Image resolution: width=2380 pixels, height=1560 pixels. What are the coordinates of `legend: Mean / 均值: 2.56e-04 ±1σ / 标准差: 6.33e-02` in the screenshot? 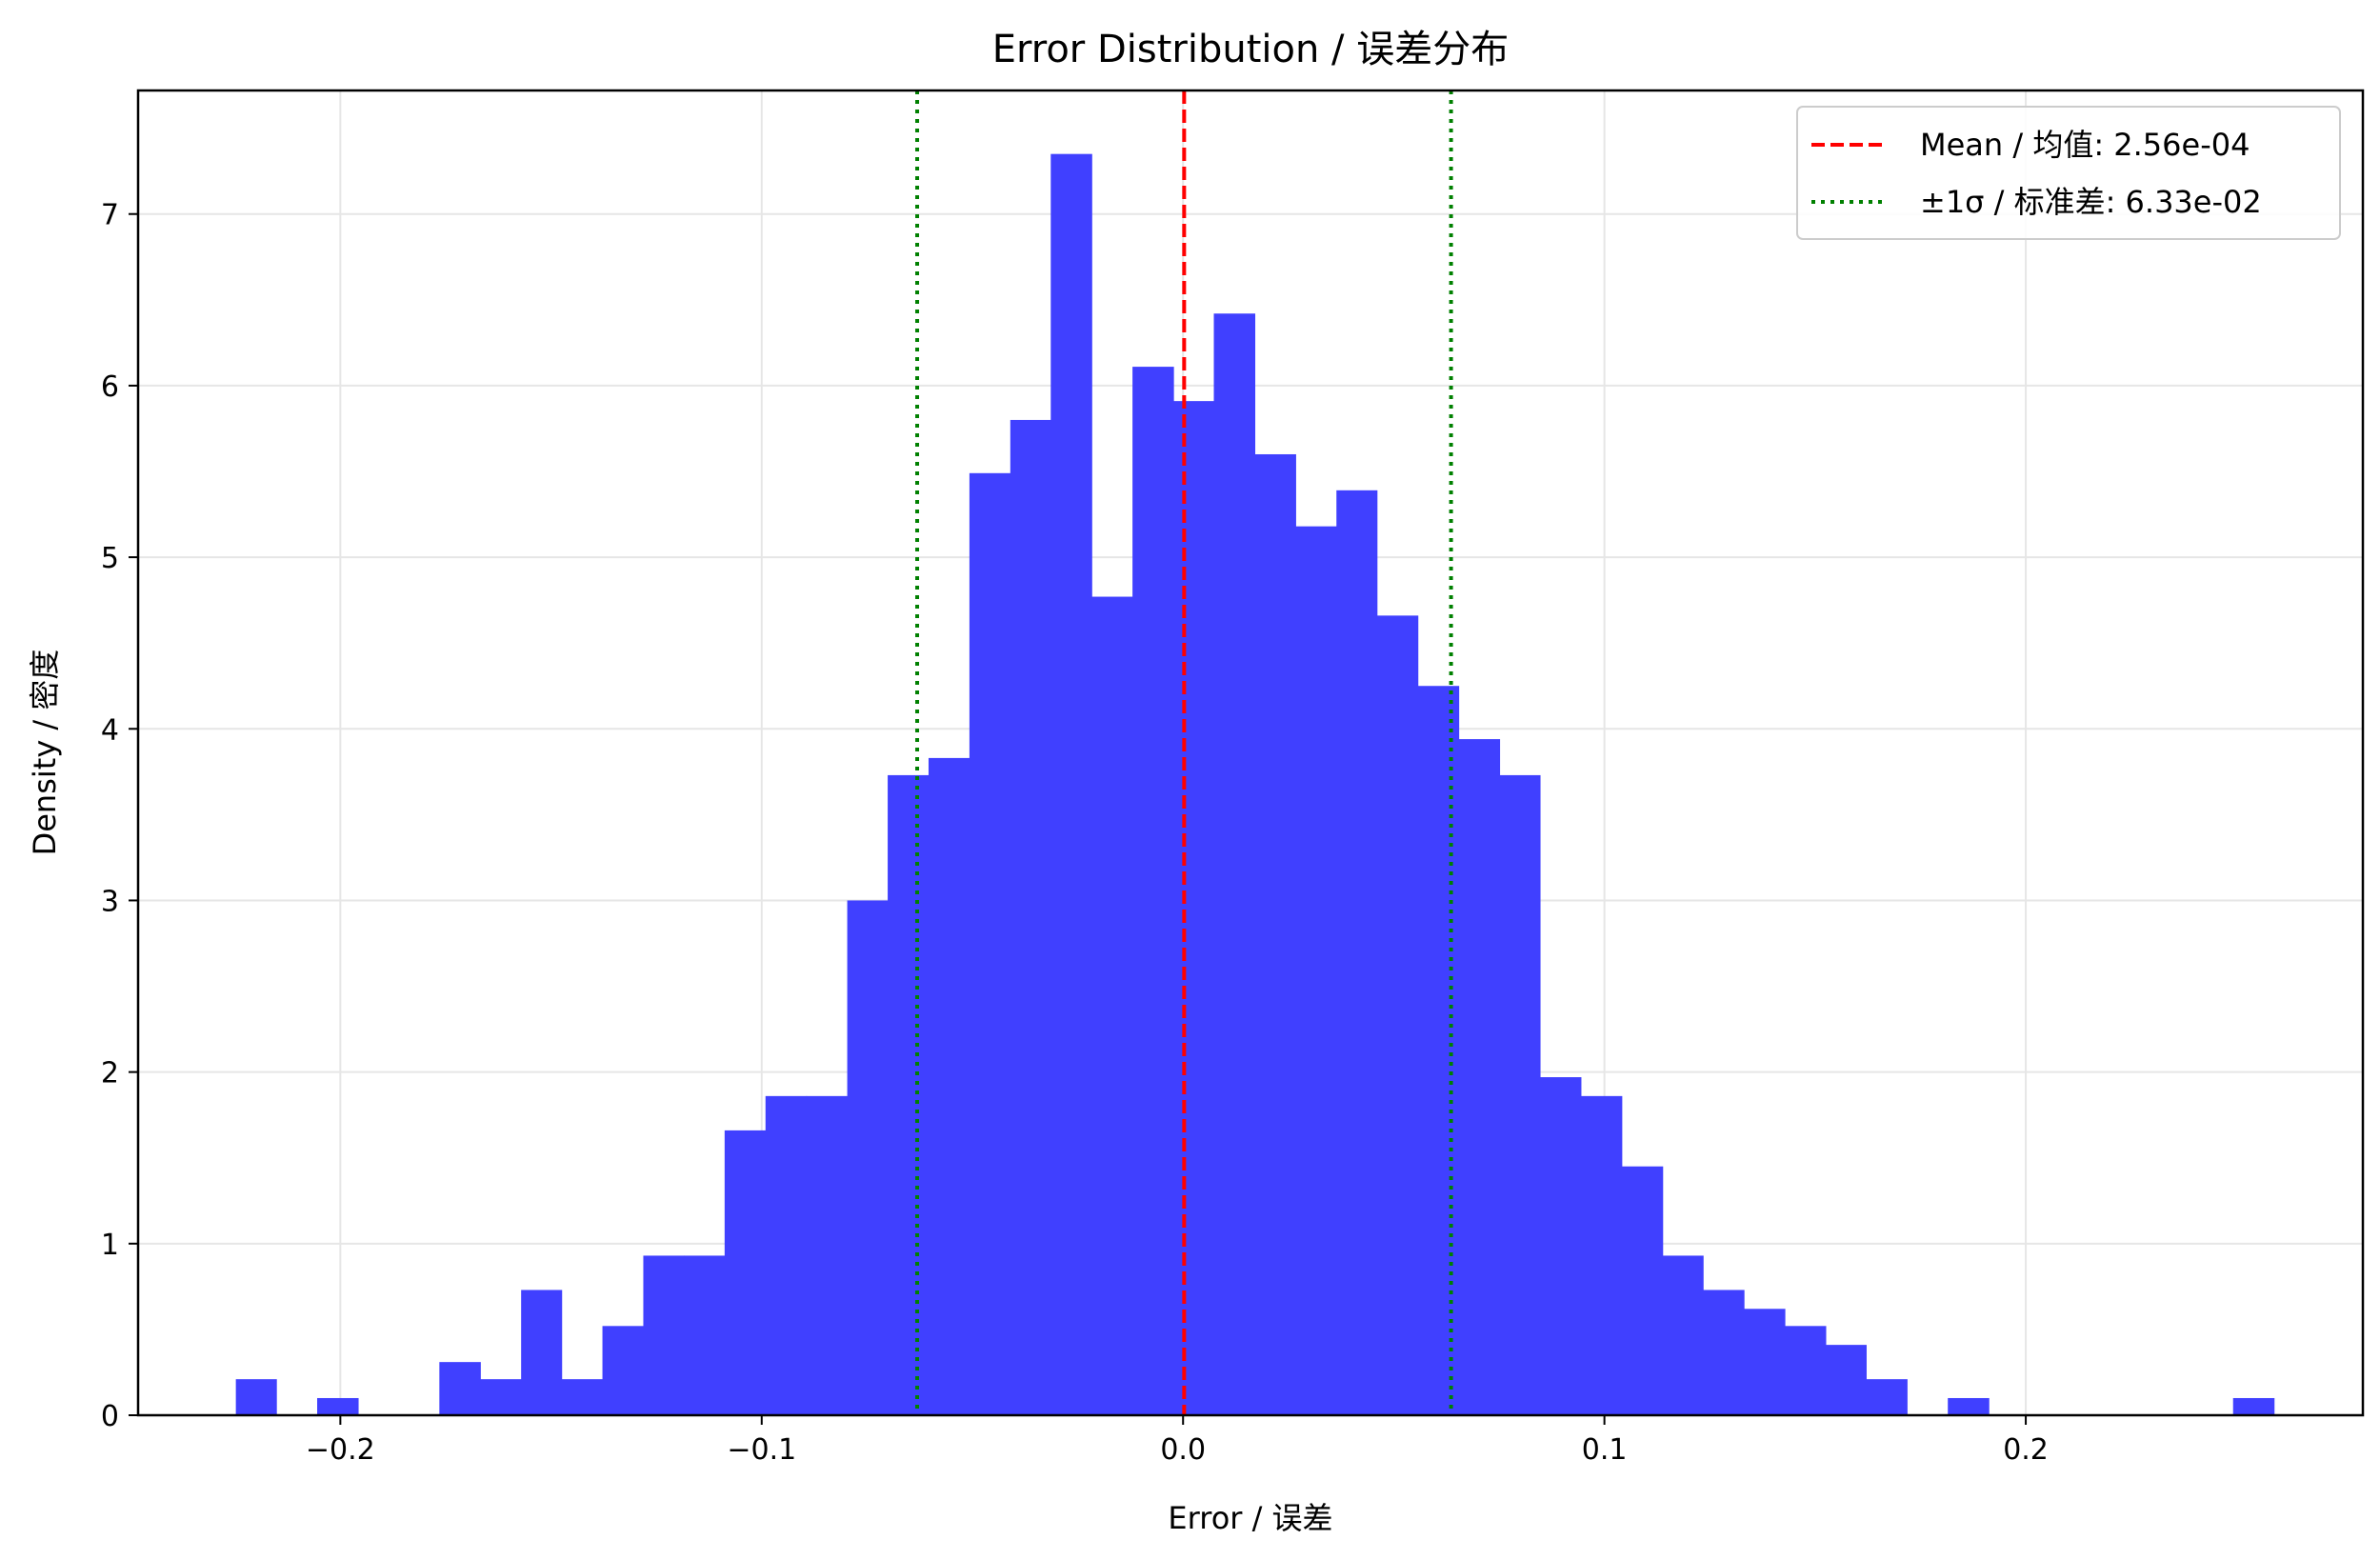 It's located at (2068, 173).